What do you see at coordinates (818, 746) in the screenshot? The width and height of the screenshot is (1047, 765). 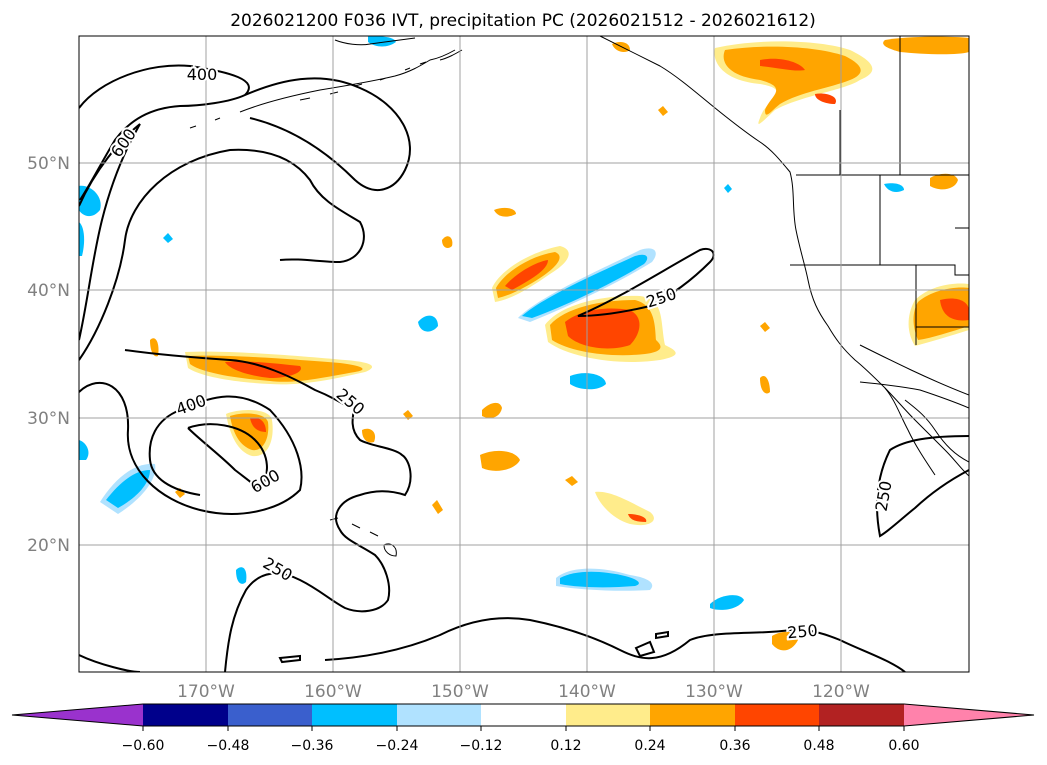 I see `colorbar-tick-label: 0.48` at bounding box center [818, 746].